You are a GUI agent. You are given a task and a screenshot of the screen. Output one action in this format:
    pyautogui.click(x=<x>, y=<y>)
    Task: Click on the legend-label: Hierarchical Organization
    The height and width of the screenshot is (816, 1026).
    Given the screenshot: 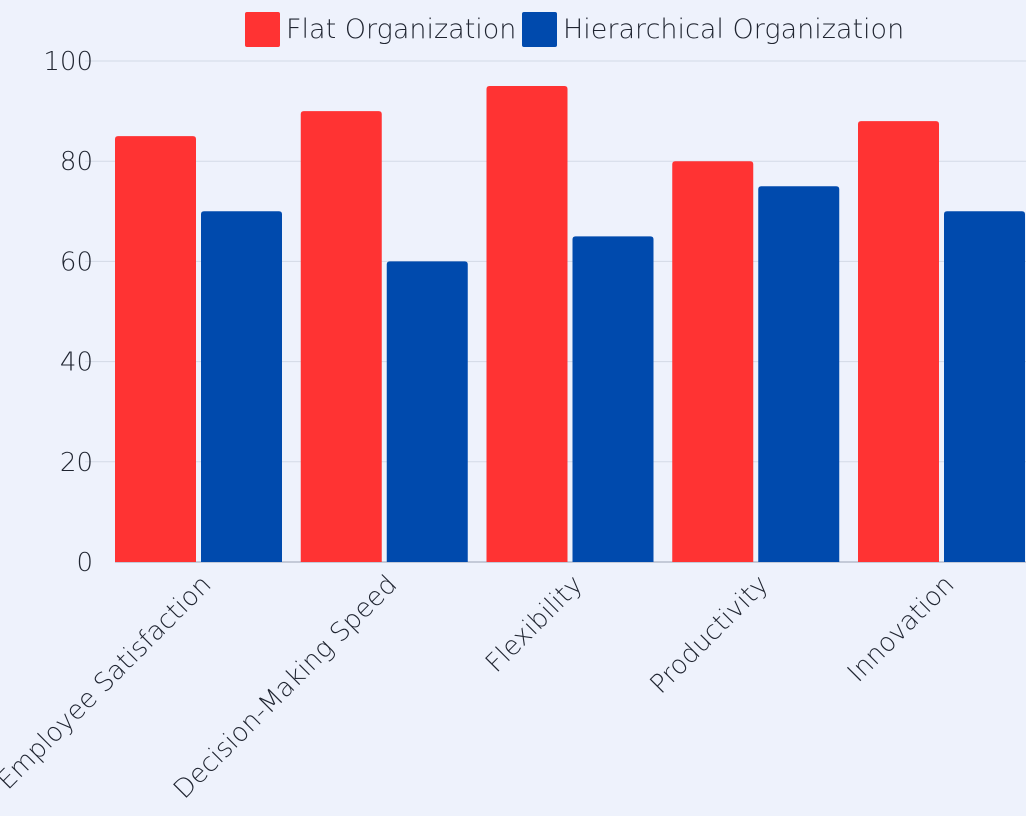 What is the action you would take?
    pyautogui.click(x=733, y=29)
    